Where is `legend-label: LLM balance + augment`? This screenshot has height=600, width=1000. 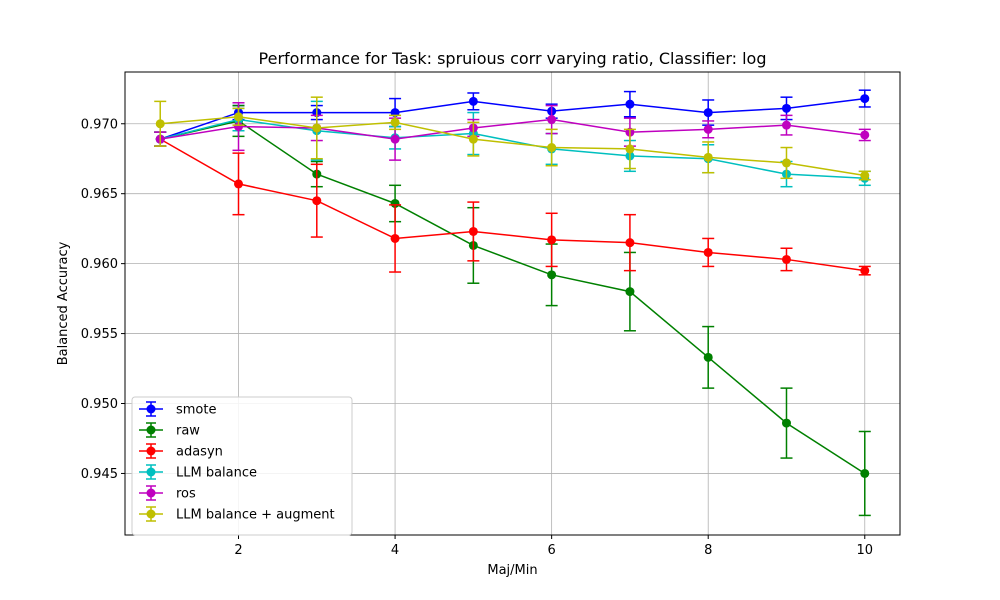
legend-label: LLM balance + augment is located at coordinates (255, 515).